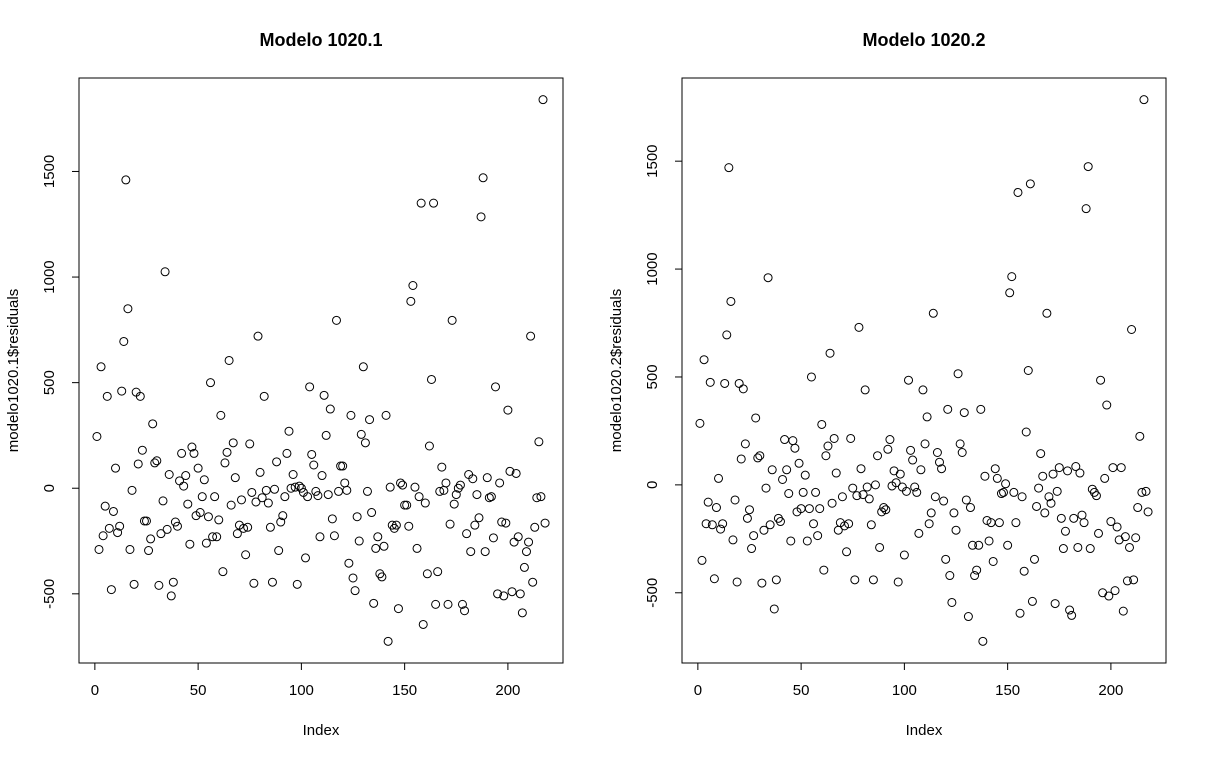 This screenshot has width=1208, height=762. What do you see at coordinates (507, 690) in the screenshot?
I see `x-tick-label: 200` at bounding box center [507, 690].